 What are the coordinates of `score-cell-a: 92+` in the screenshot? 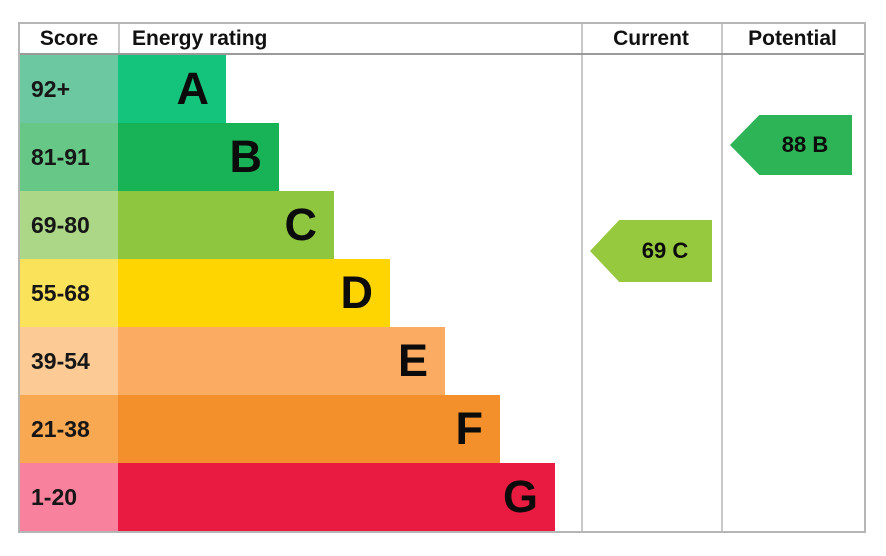 It's located at (69, 89).